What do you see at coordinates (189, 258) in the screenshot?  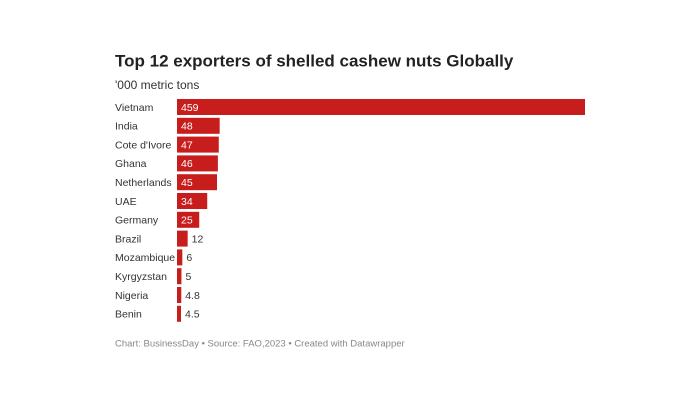 I see `value-label: 6` at bounding box center [189, 258].